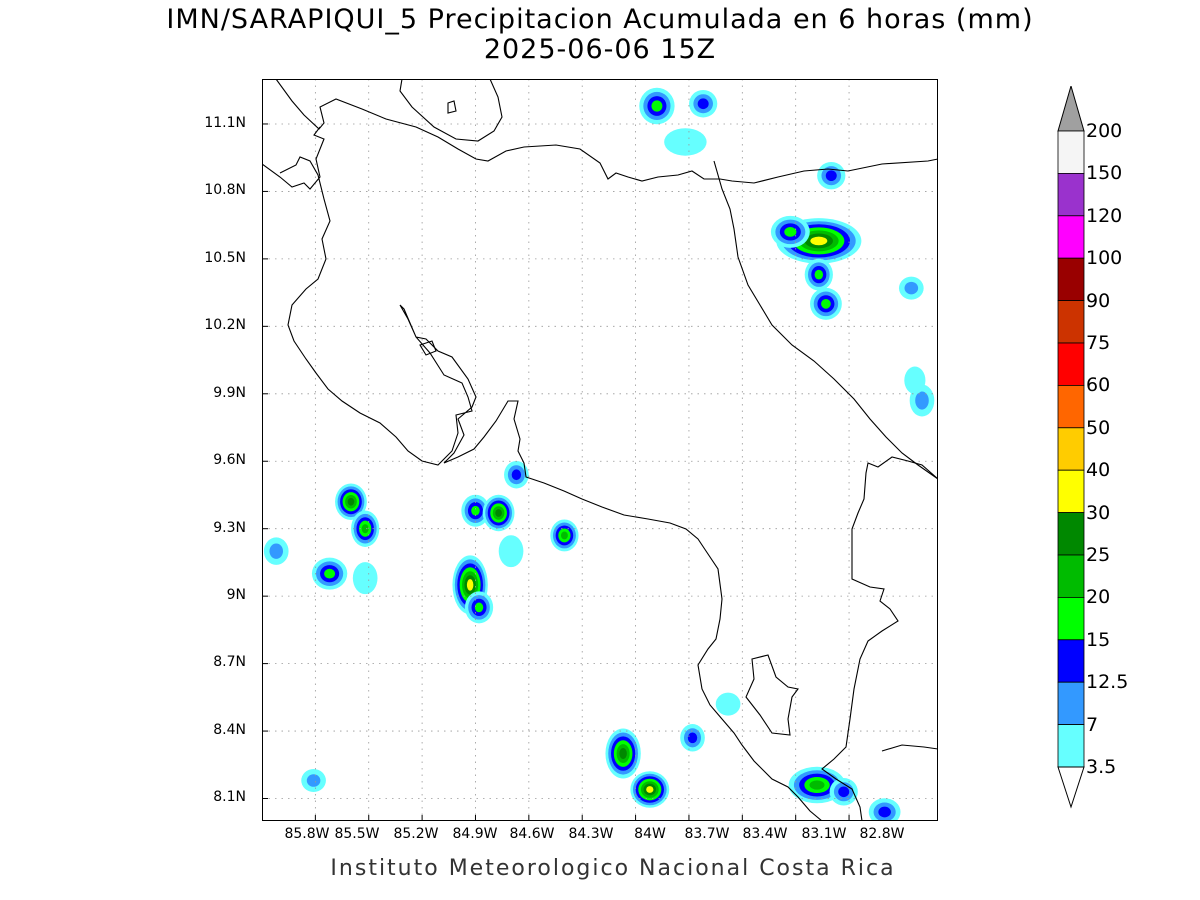  I want to click on colorbar-label: 15, so click(1098, 639).